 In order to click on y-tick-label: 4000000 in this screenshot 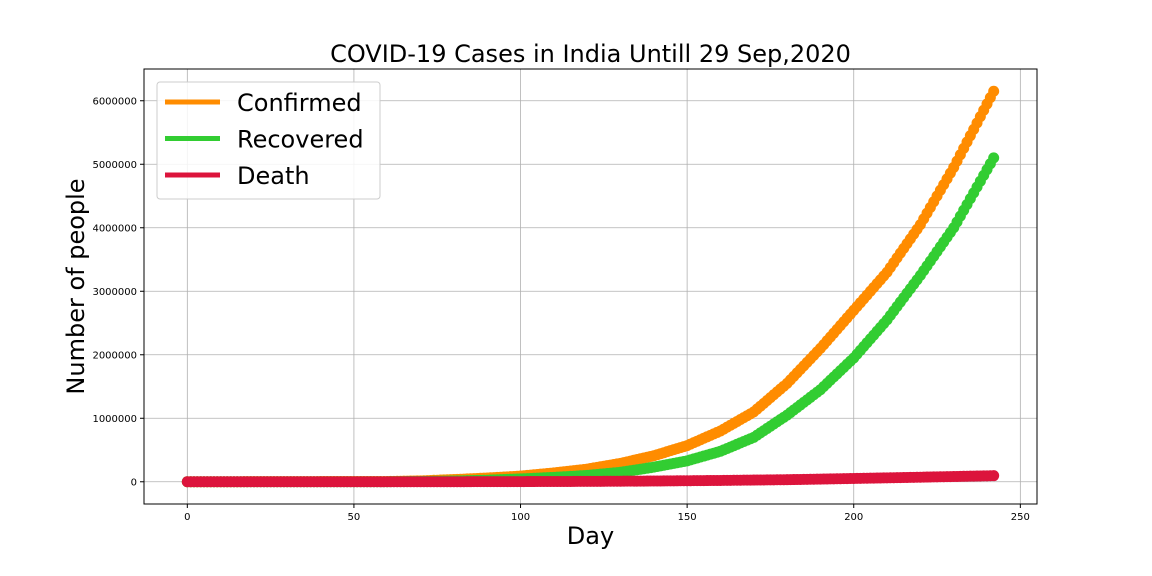, I will do `click(114, 228)`.